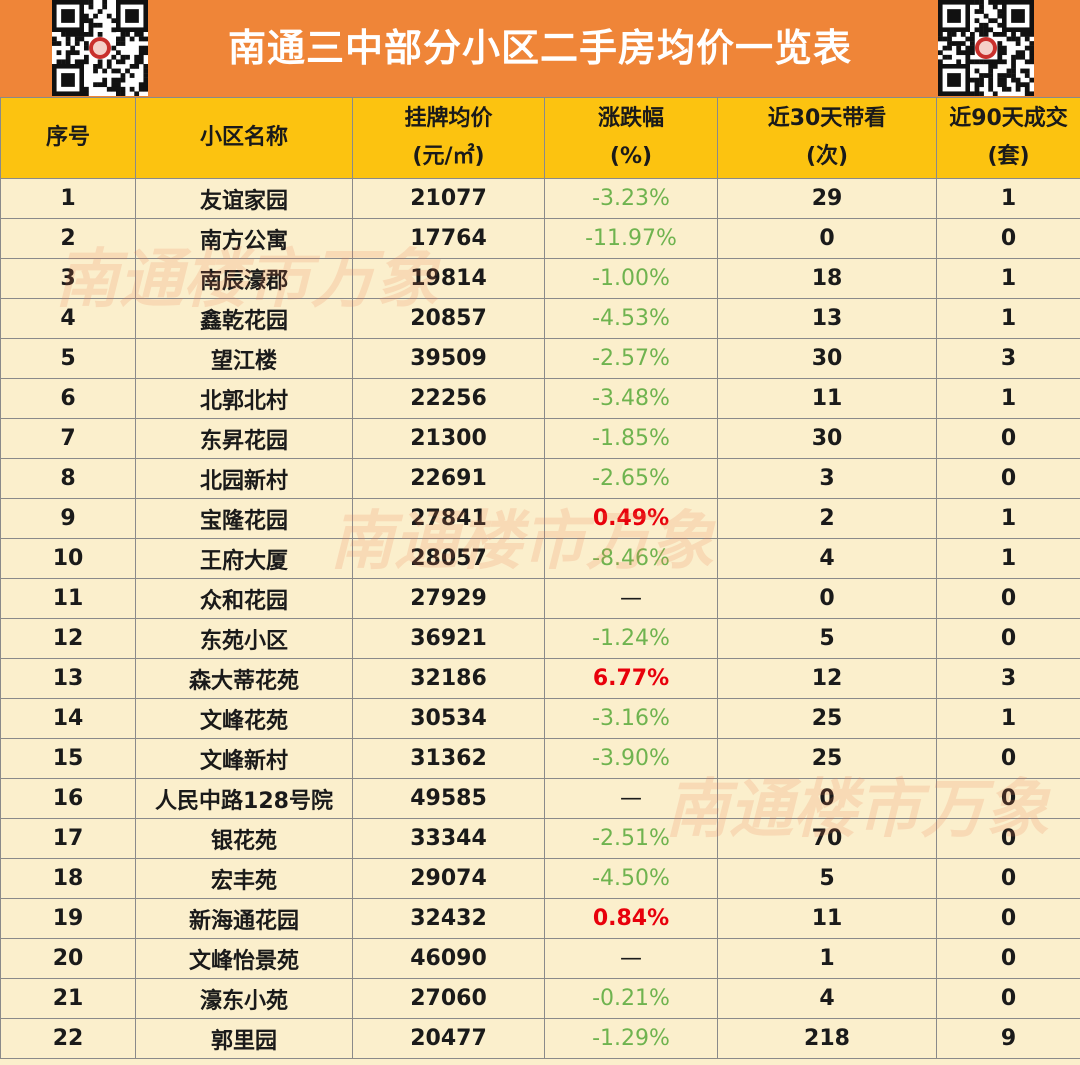  I want to click on cell-name: 宝隆花园, so click(244, 518).